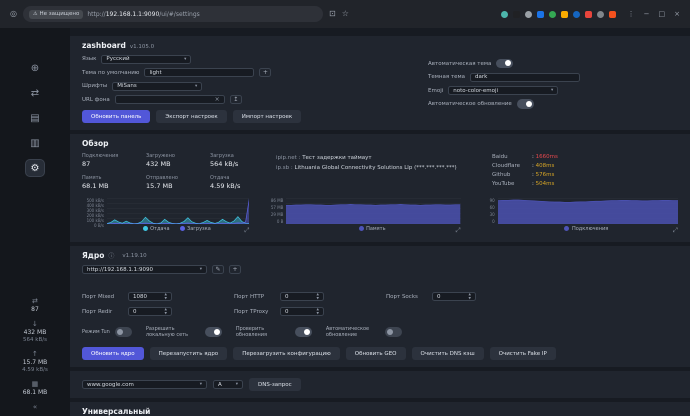 The width and height of the screenshot is (690, 416). Describe the element at coordinates (35, 362) in the screenshot. I see `sidebar-stat-upload: ↑ 15.7 MB 4.59 kB/s` at that location.